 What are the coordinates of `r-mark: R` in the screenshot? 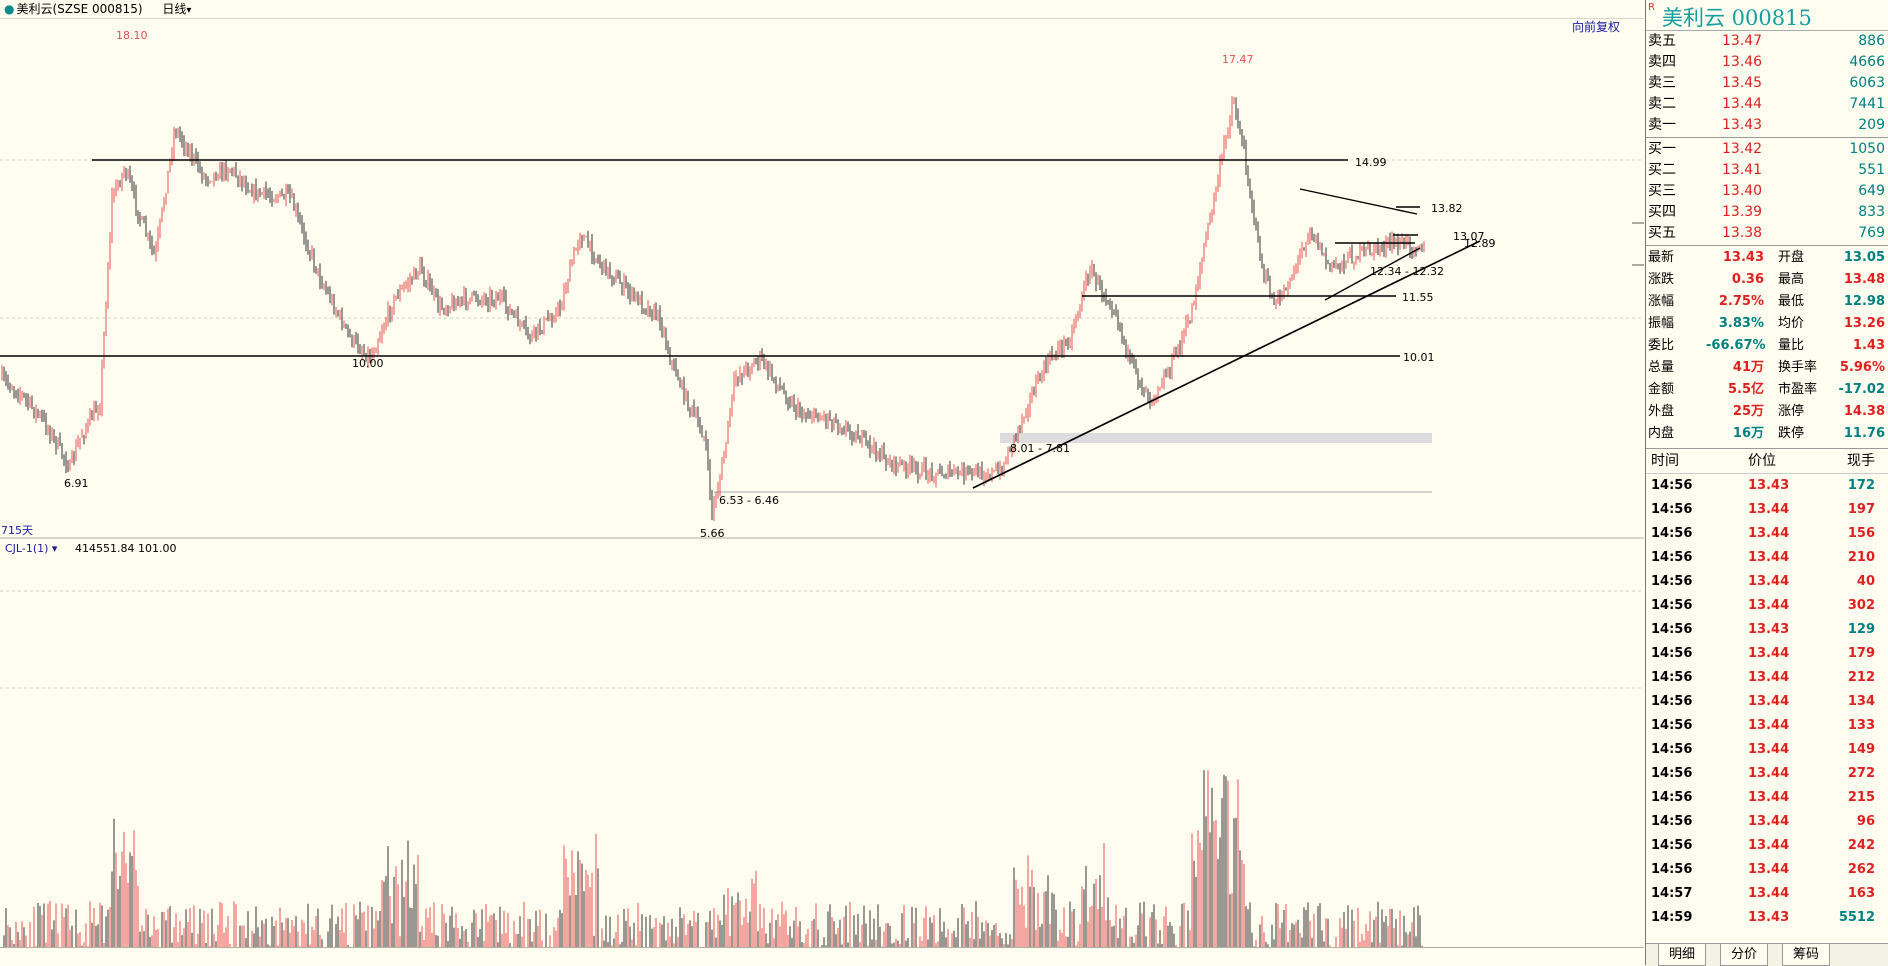 It's located at (1651, 7).